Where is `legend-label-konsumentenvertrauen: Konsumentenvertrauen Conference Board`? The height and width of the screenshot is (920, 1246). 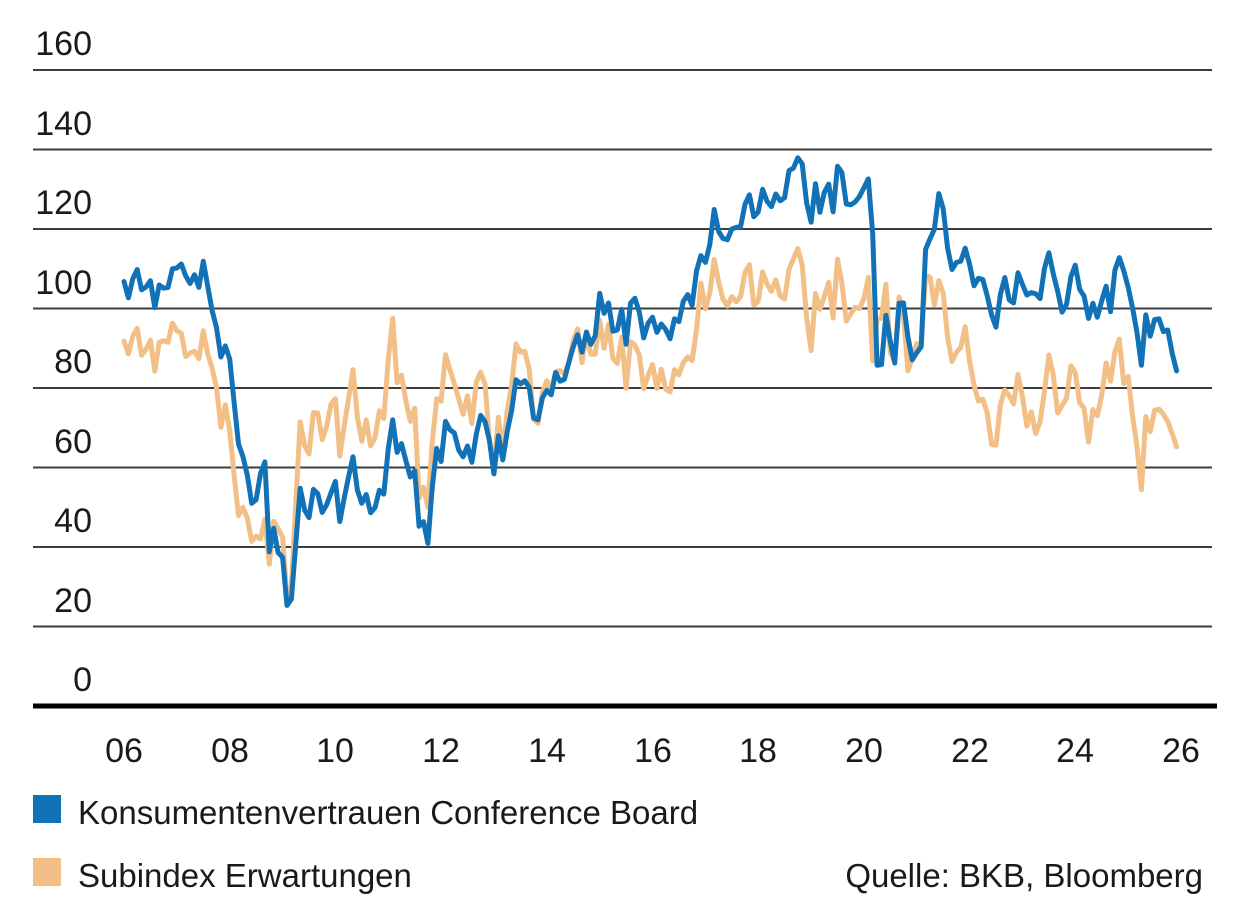
legend-label-konsumentenvertrauen: Konsumentenvertrauen Conference Board is located at coordinates (388, 812).